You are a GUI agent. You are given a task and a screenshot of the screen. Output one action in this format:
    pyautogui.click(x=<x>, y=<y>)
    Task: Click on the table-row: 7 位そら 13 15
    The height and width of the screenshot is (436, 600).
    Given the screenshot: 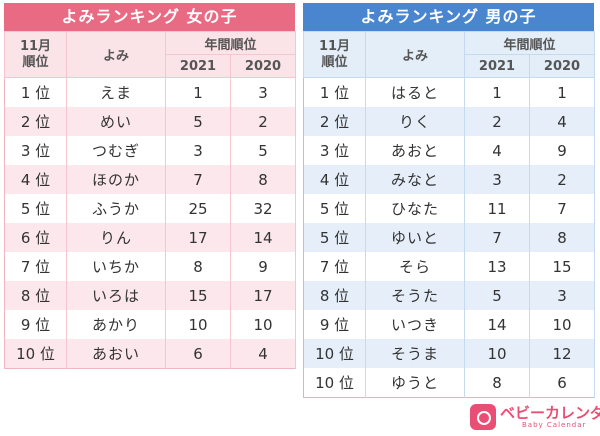 What is the action you would take?
    pyautogui.click(x=449, y=266)
    